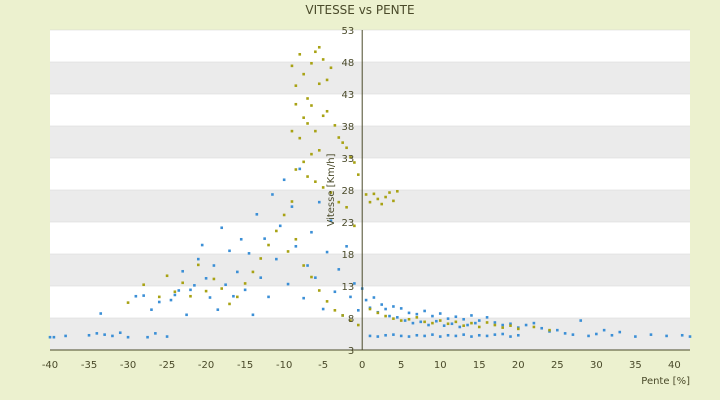  I want to click on x-tick-label: 0, so click(362, 365).